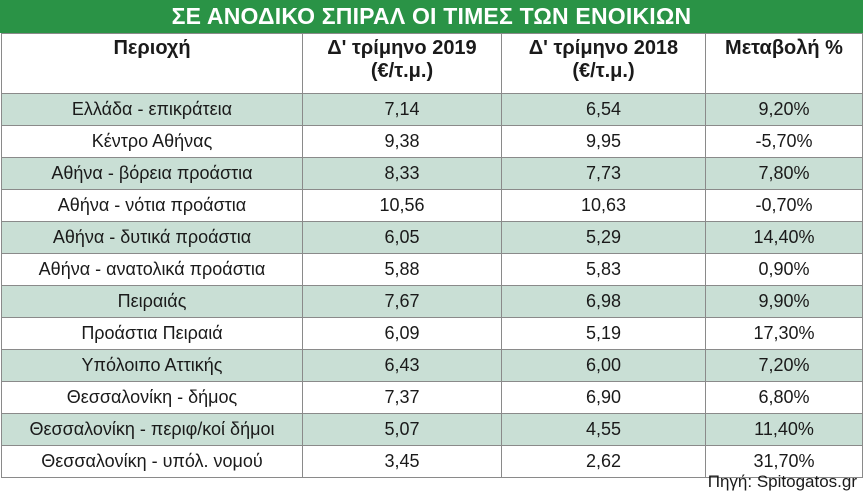 The height and width of the screenshot is (498, 863). Describe the element at coordinates (402, 205) in the screenshot. I see `cell-q4-2019: 10,56` at that location.